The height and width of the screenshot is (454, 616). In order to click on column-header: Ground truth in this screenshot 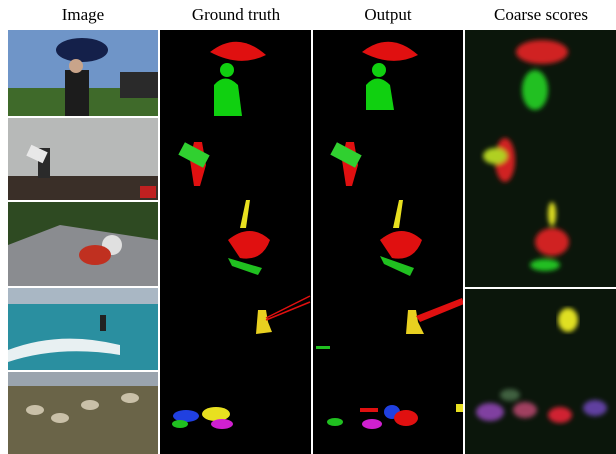, I will do `click(236, 14)`.